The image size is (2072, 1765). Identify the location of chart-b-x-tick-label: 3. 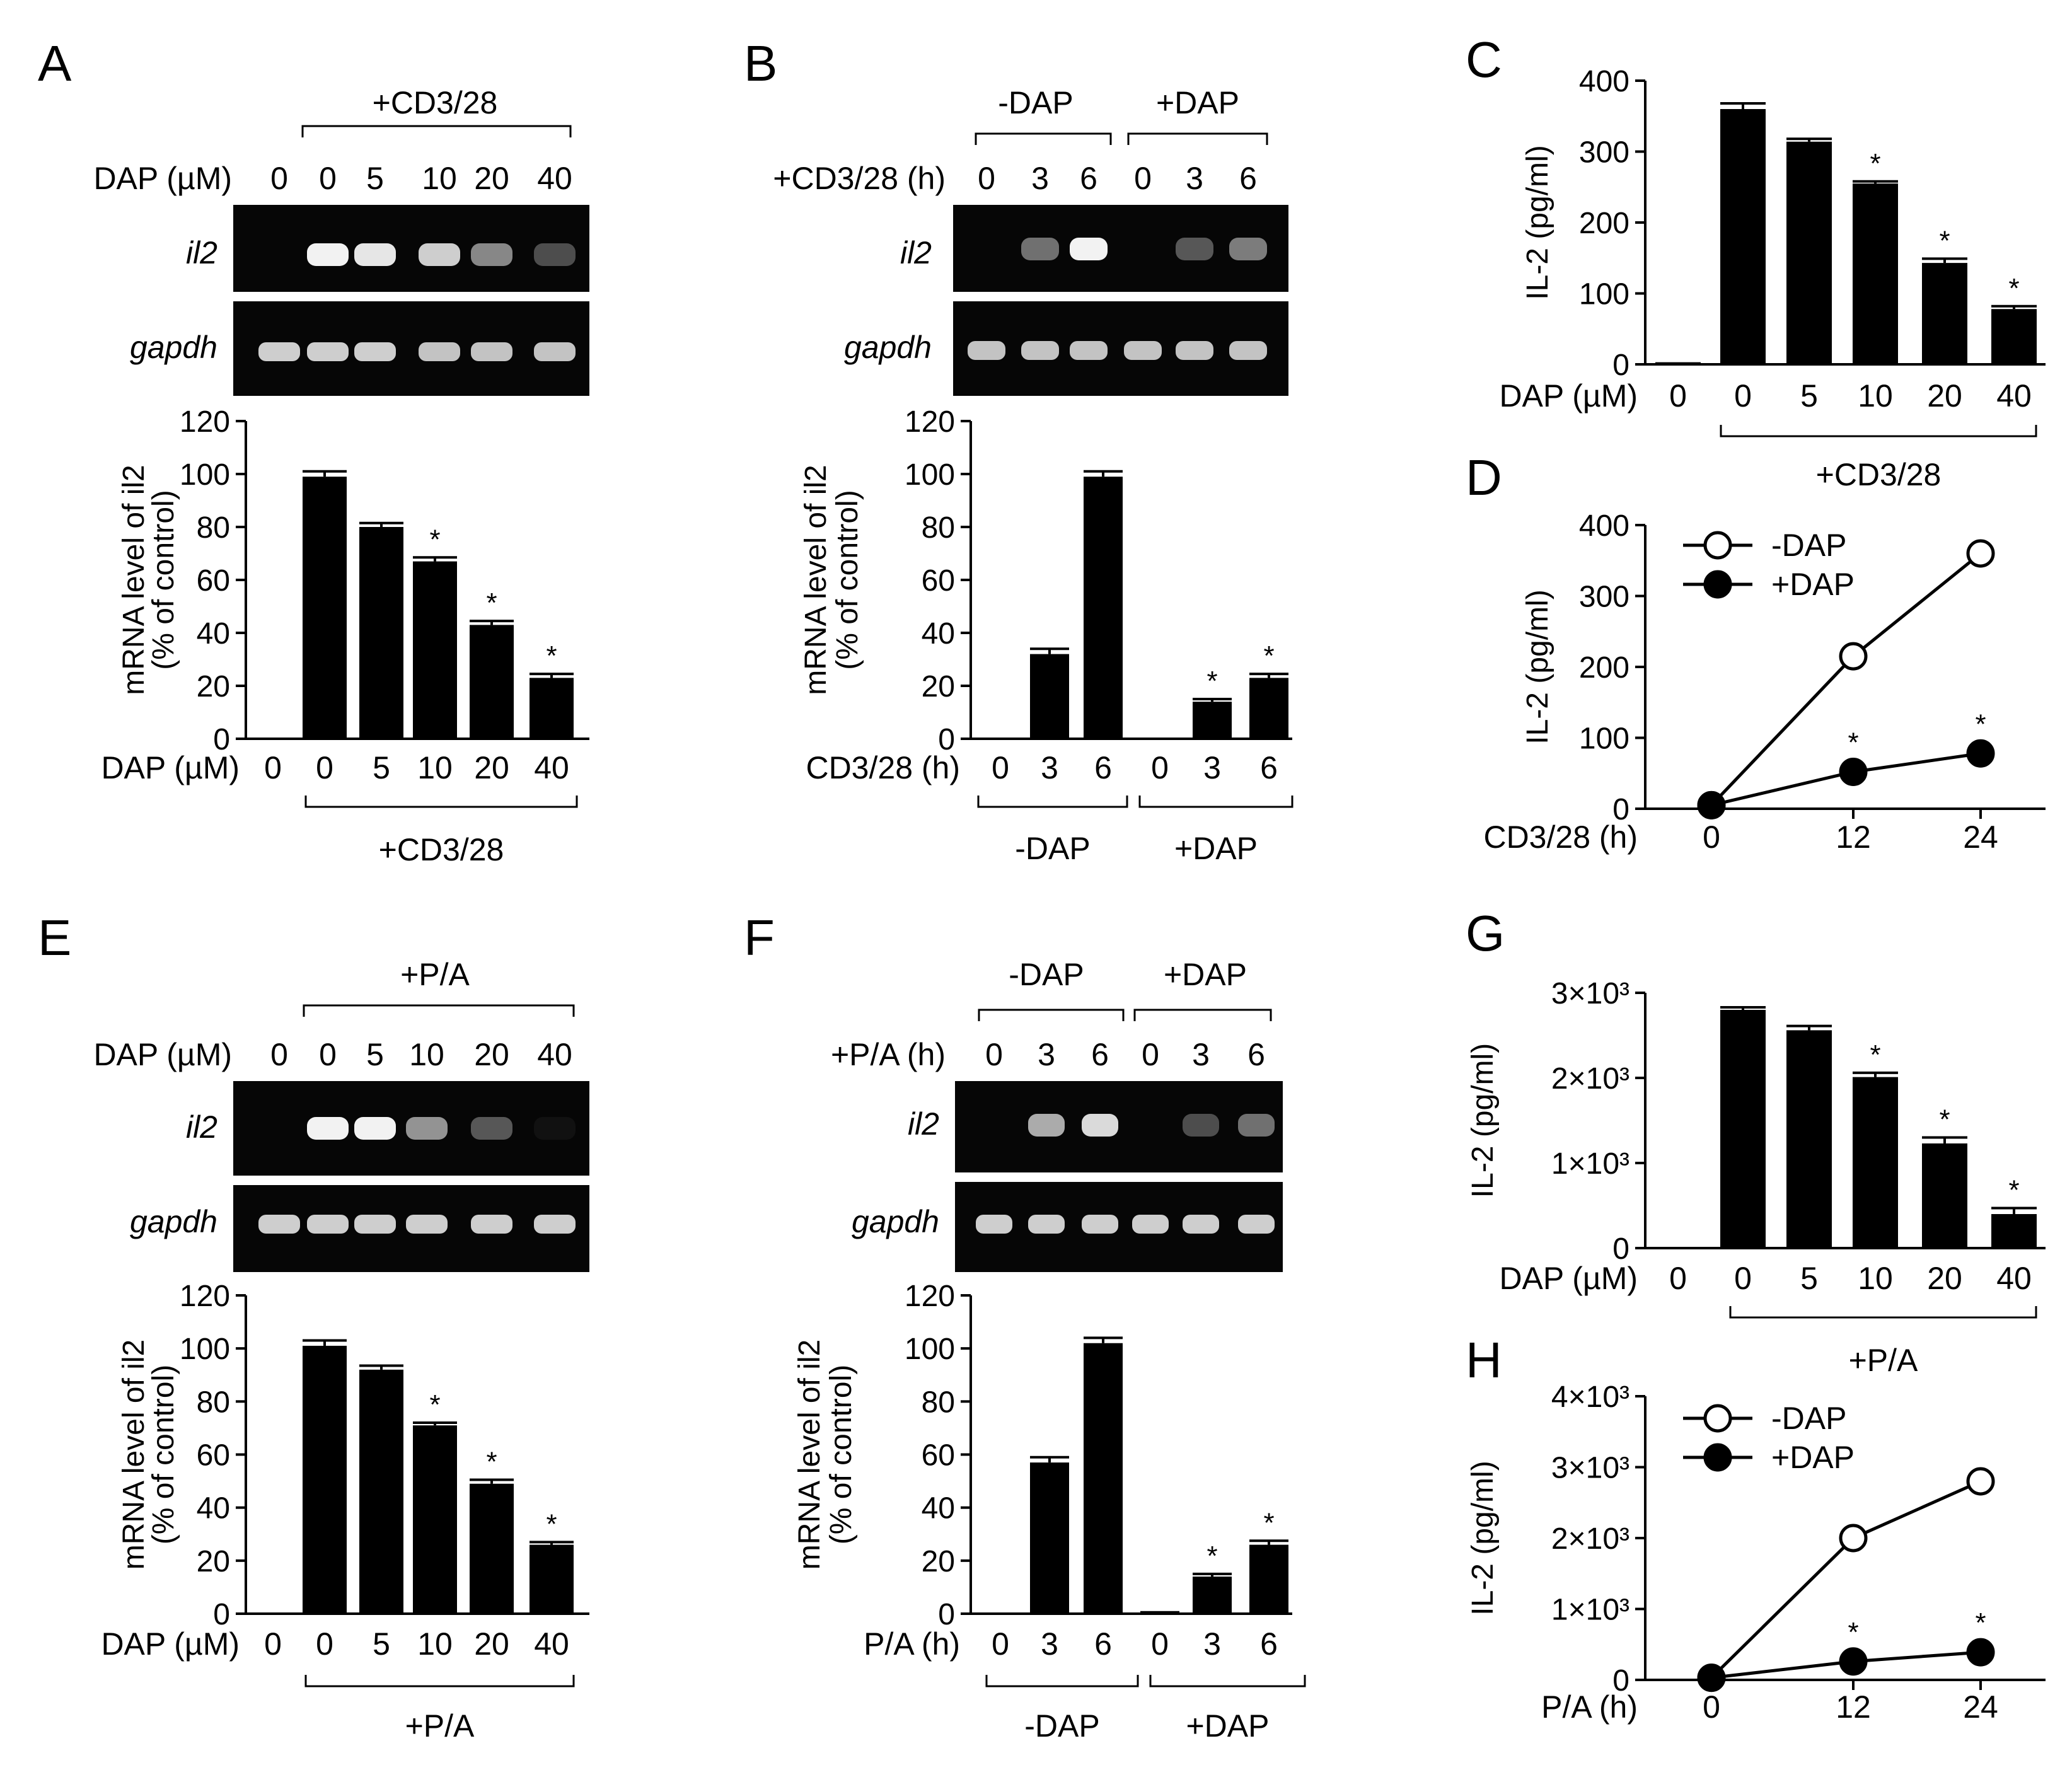
(1049, 767).